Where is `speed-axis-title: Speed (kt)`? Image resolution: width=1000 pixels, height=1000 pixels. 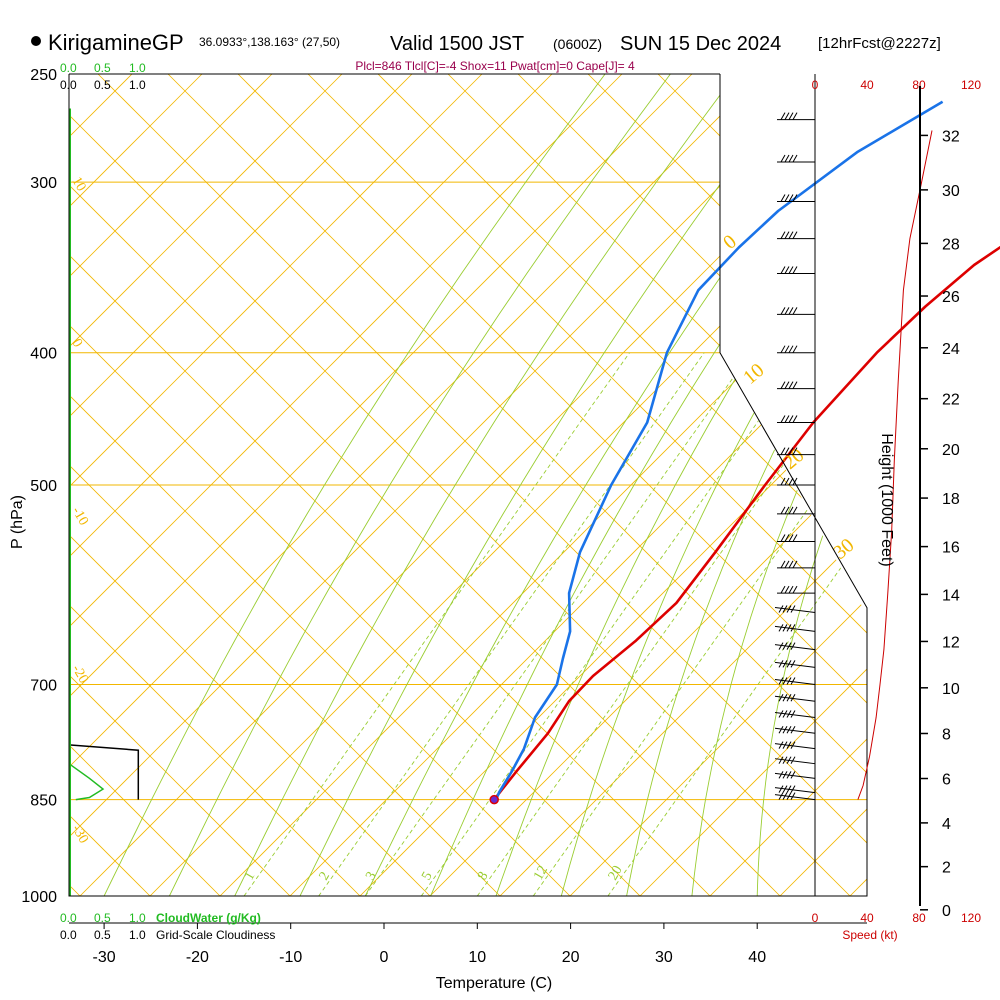
speed-axis-title: Speed (kt) is located at coordinates (869, 935).